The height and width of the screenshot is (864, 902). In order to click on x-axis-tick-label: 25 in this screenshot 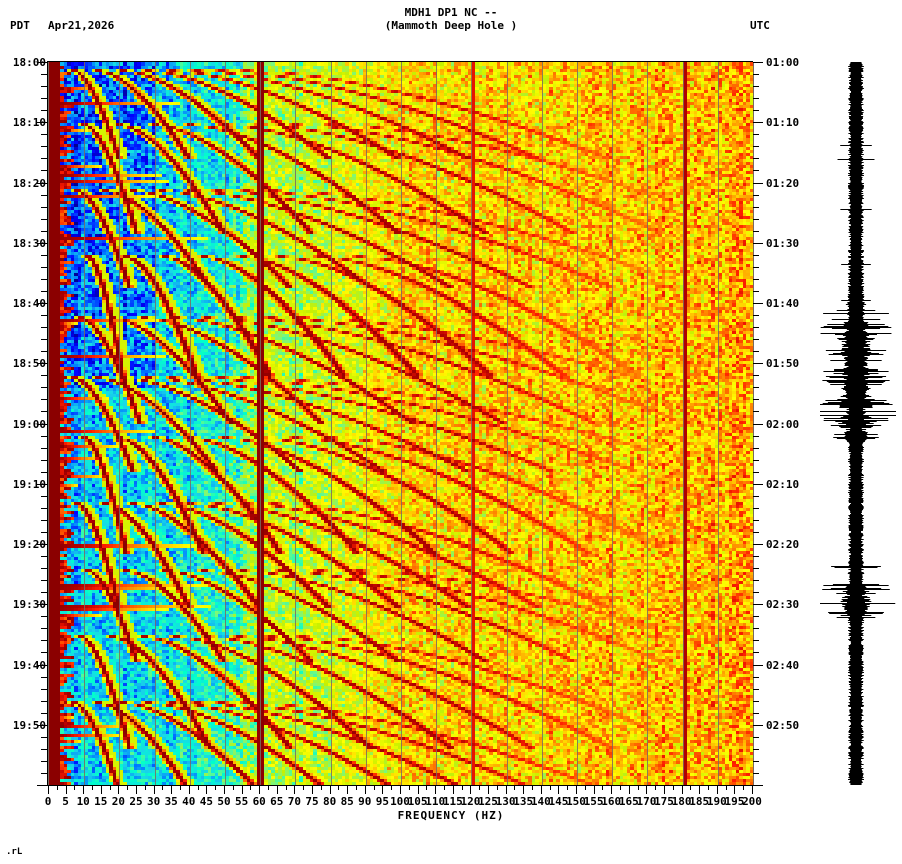, I will do `click(136, 801)`.